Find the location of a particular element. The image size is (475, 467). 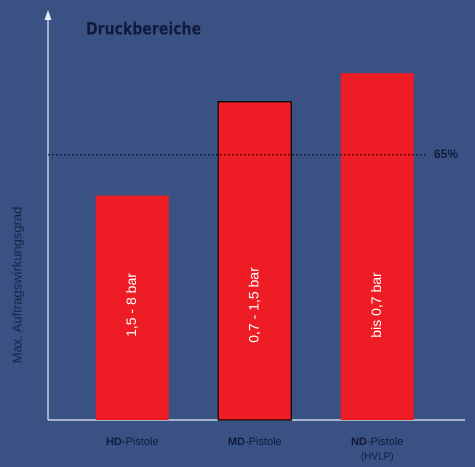

x-tick-label: HD-Pistole is located at coordinates (132, 442).